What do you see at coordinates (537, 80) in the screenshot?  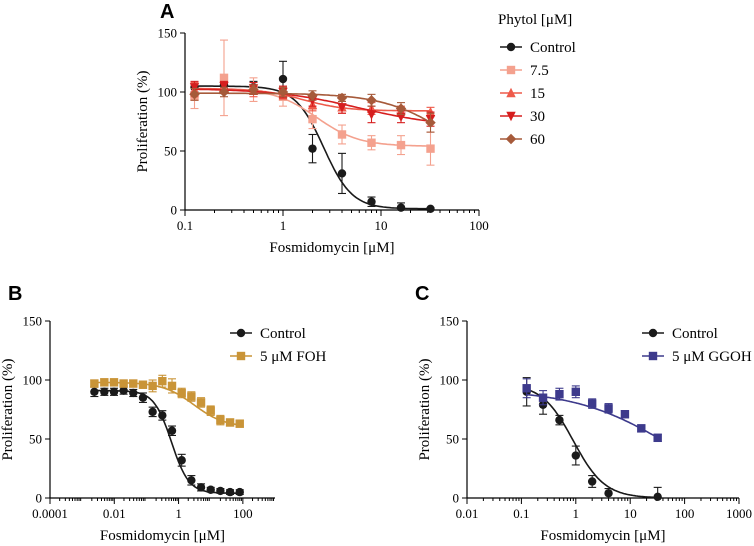 I see `legend: Phytol [μM] Control 7.5 15 30 60` at bounding box center [537, 80].